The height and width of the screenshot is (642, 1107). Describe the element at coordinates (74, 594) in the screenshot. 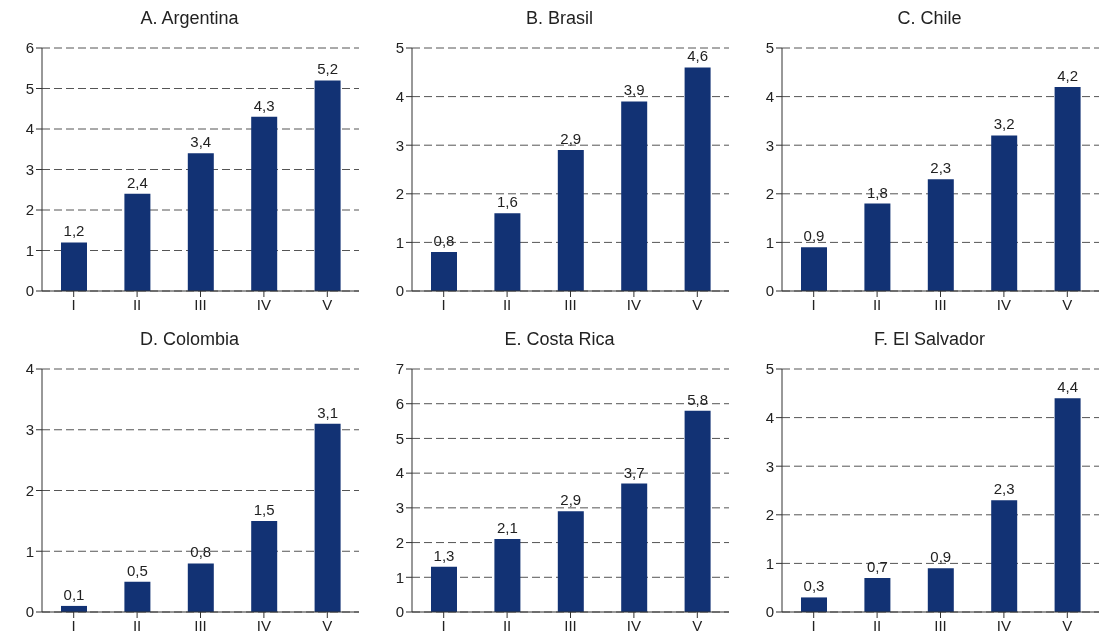

I see `data-label: 0,1` at that location.